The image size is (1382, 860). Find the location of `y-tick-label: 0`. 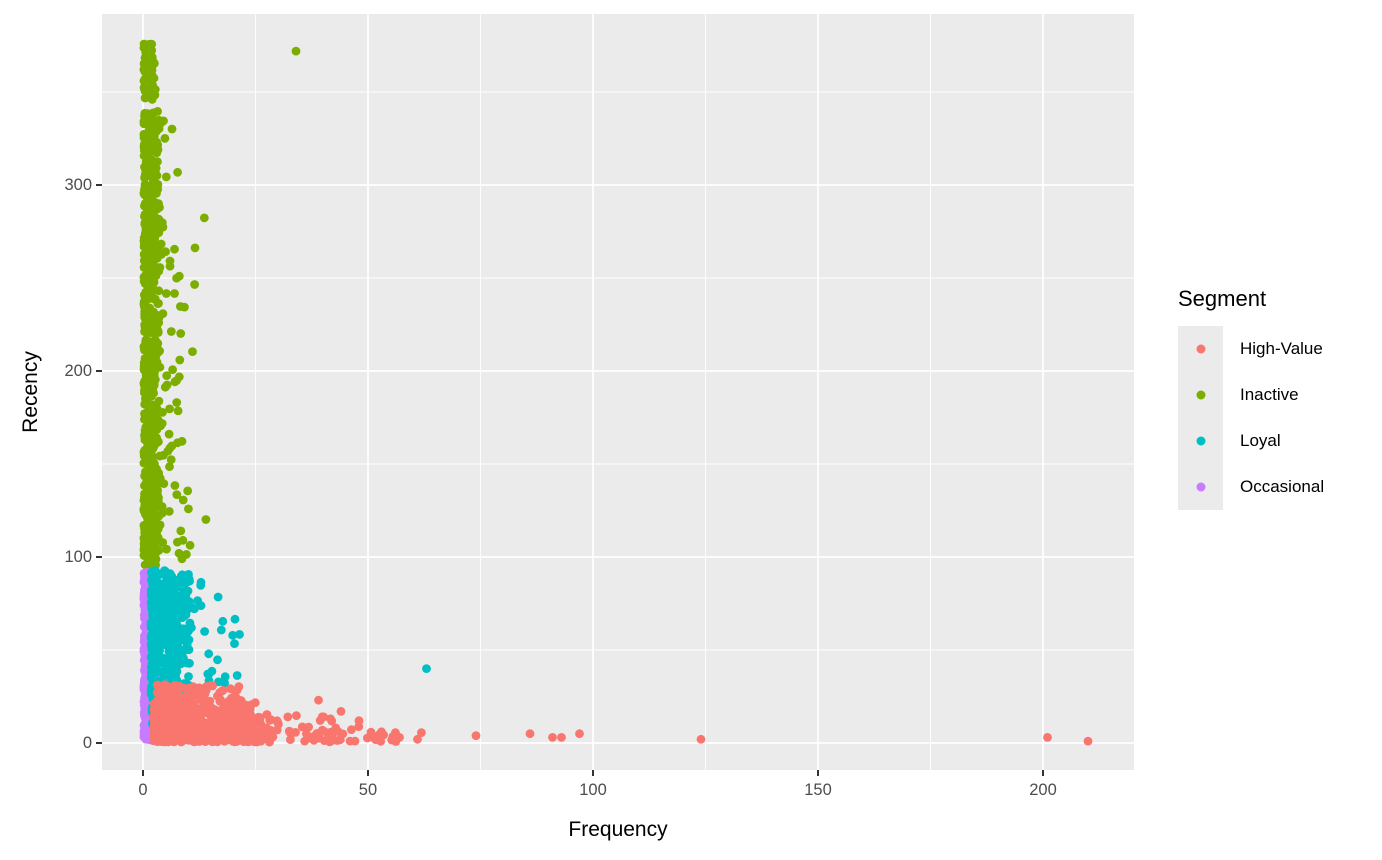

y-tick-label: 0 is located at coordinates (87, 742).